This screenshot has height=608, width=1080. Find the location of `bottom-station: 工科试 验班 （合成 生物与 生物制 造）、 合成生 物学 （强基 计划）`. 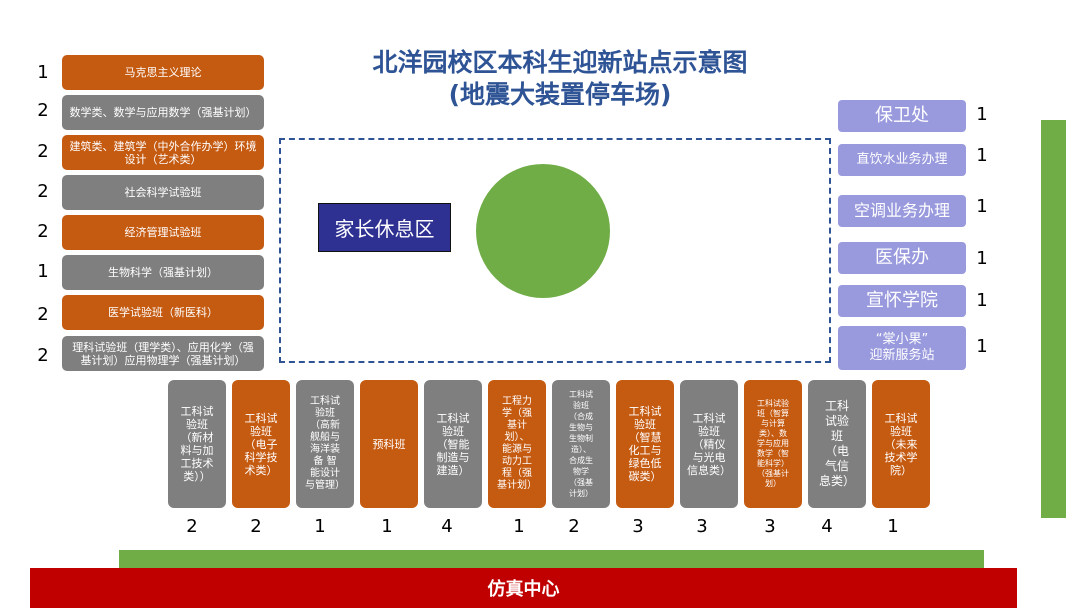

bottom-station: 工科试 验班 （合成 生物与 生物制 造）、 合成生 物学 （强基 计划） is located at coordinates (581, 444).